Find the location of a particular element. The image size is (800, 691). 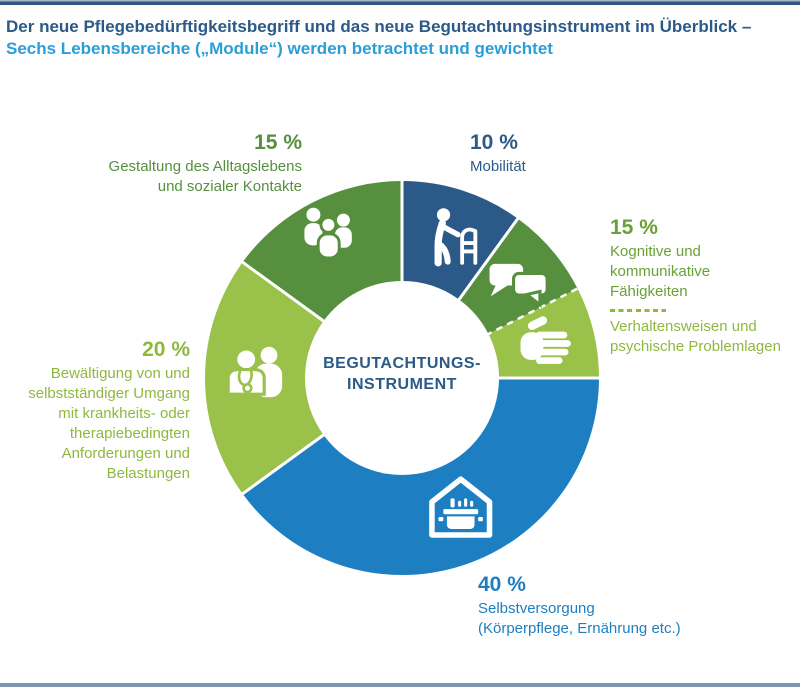

callout-line: psychische Problemlagen is located at coordinates (695, 346).